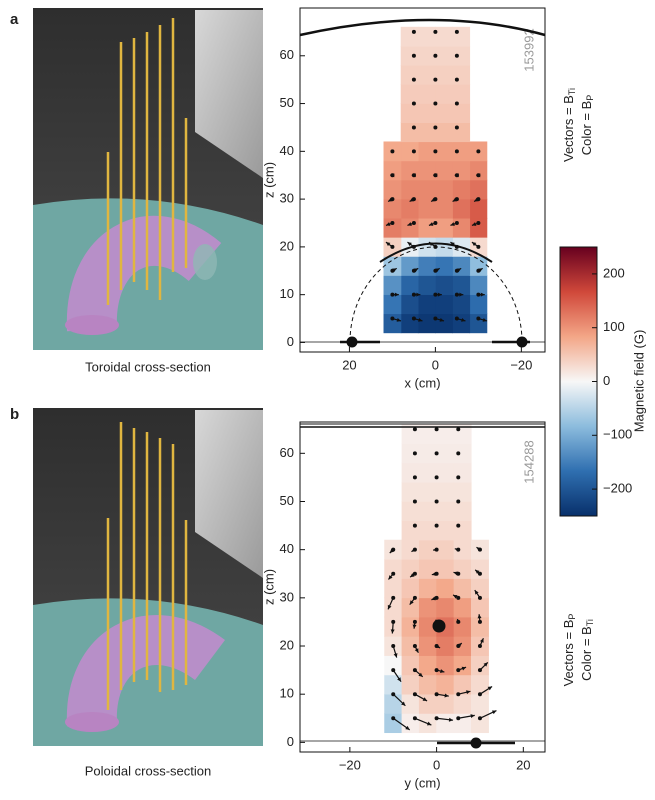 The image size is (655, 800). I want to click on y-tick-label: 20, so click(287, 245).